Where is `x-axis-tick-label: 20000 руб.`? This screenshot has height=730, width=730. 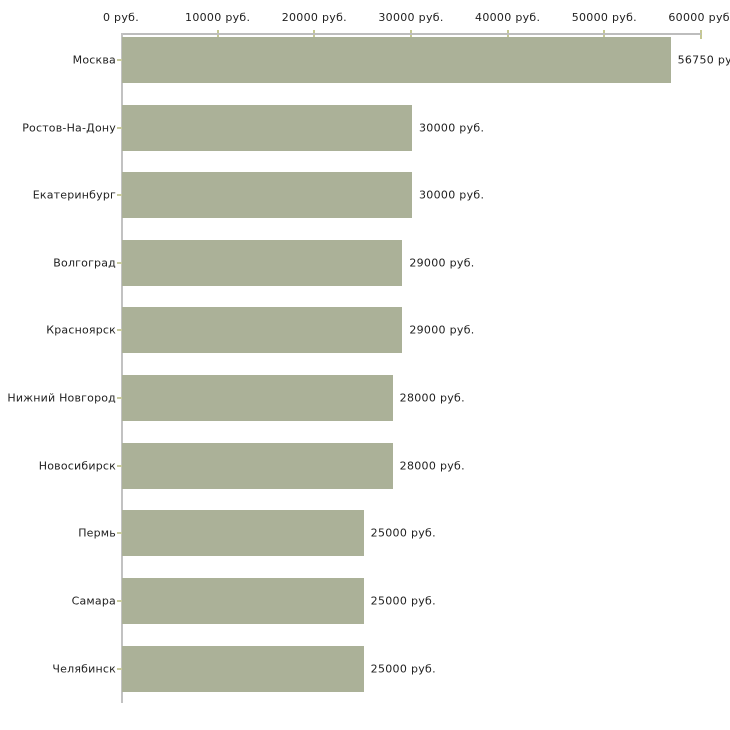
x-axis-tick-label: 20000 руб. is located at coordinates (314, 17).